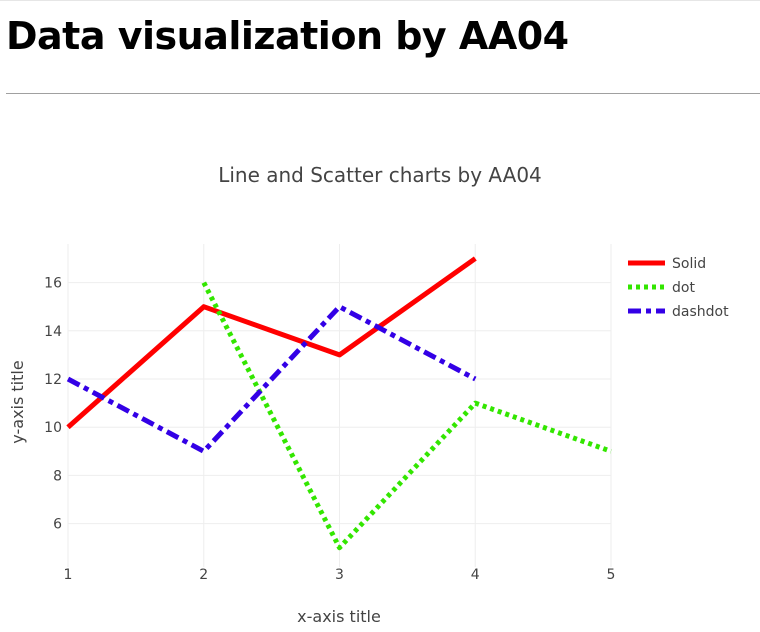 The height and width of the screenshot is (632, 760). Describe the element at coordinates (339, 575) in the screenshot. I see `x-tick-label: 3` at that location.